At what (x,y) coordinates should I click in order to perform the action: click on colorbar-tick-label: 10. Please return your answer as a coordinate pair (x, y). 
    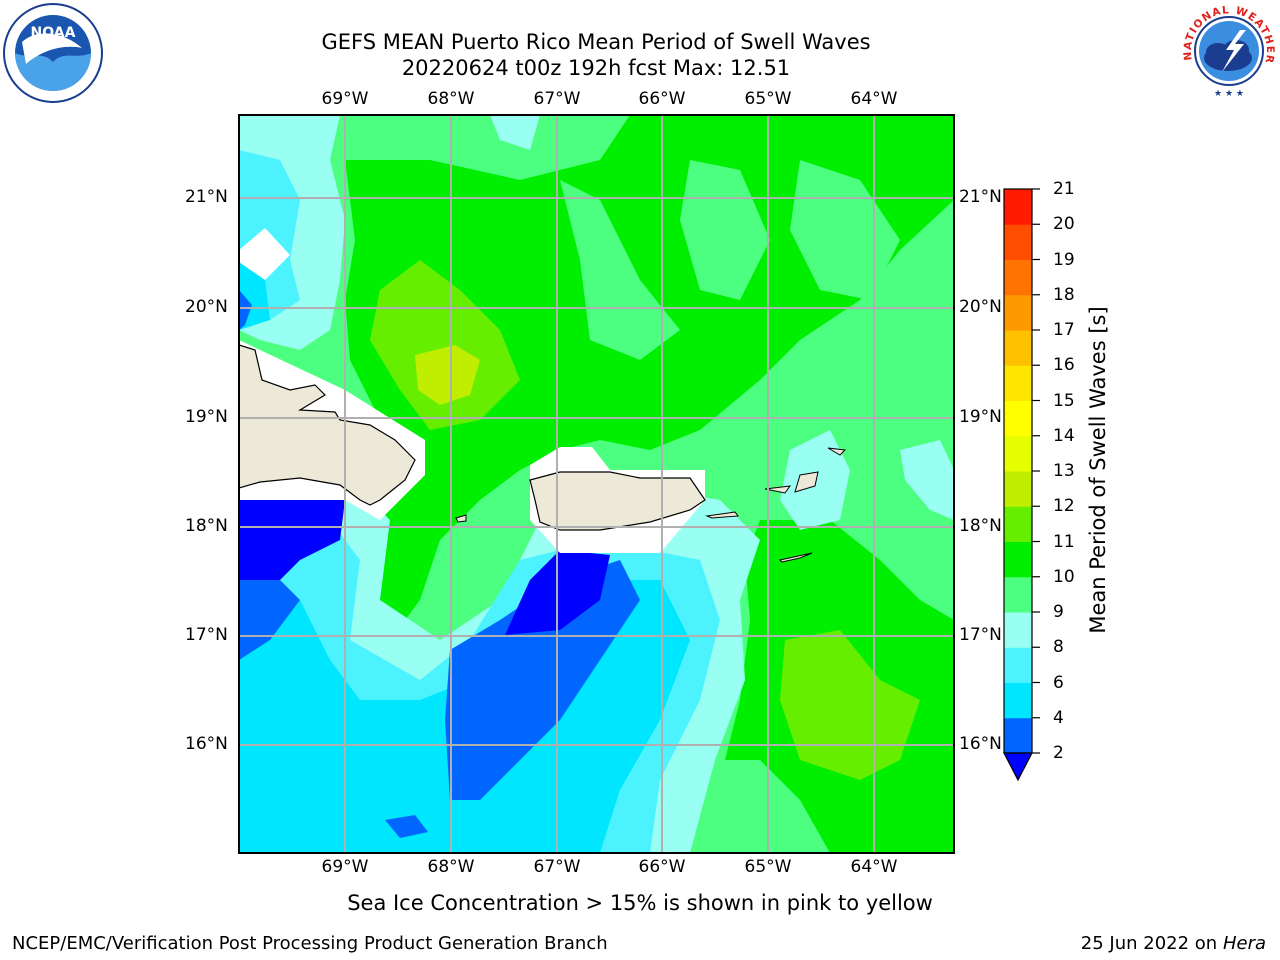
    Looking at the image, I should click on (1064, 576).